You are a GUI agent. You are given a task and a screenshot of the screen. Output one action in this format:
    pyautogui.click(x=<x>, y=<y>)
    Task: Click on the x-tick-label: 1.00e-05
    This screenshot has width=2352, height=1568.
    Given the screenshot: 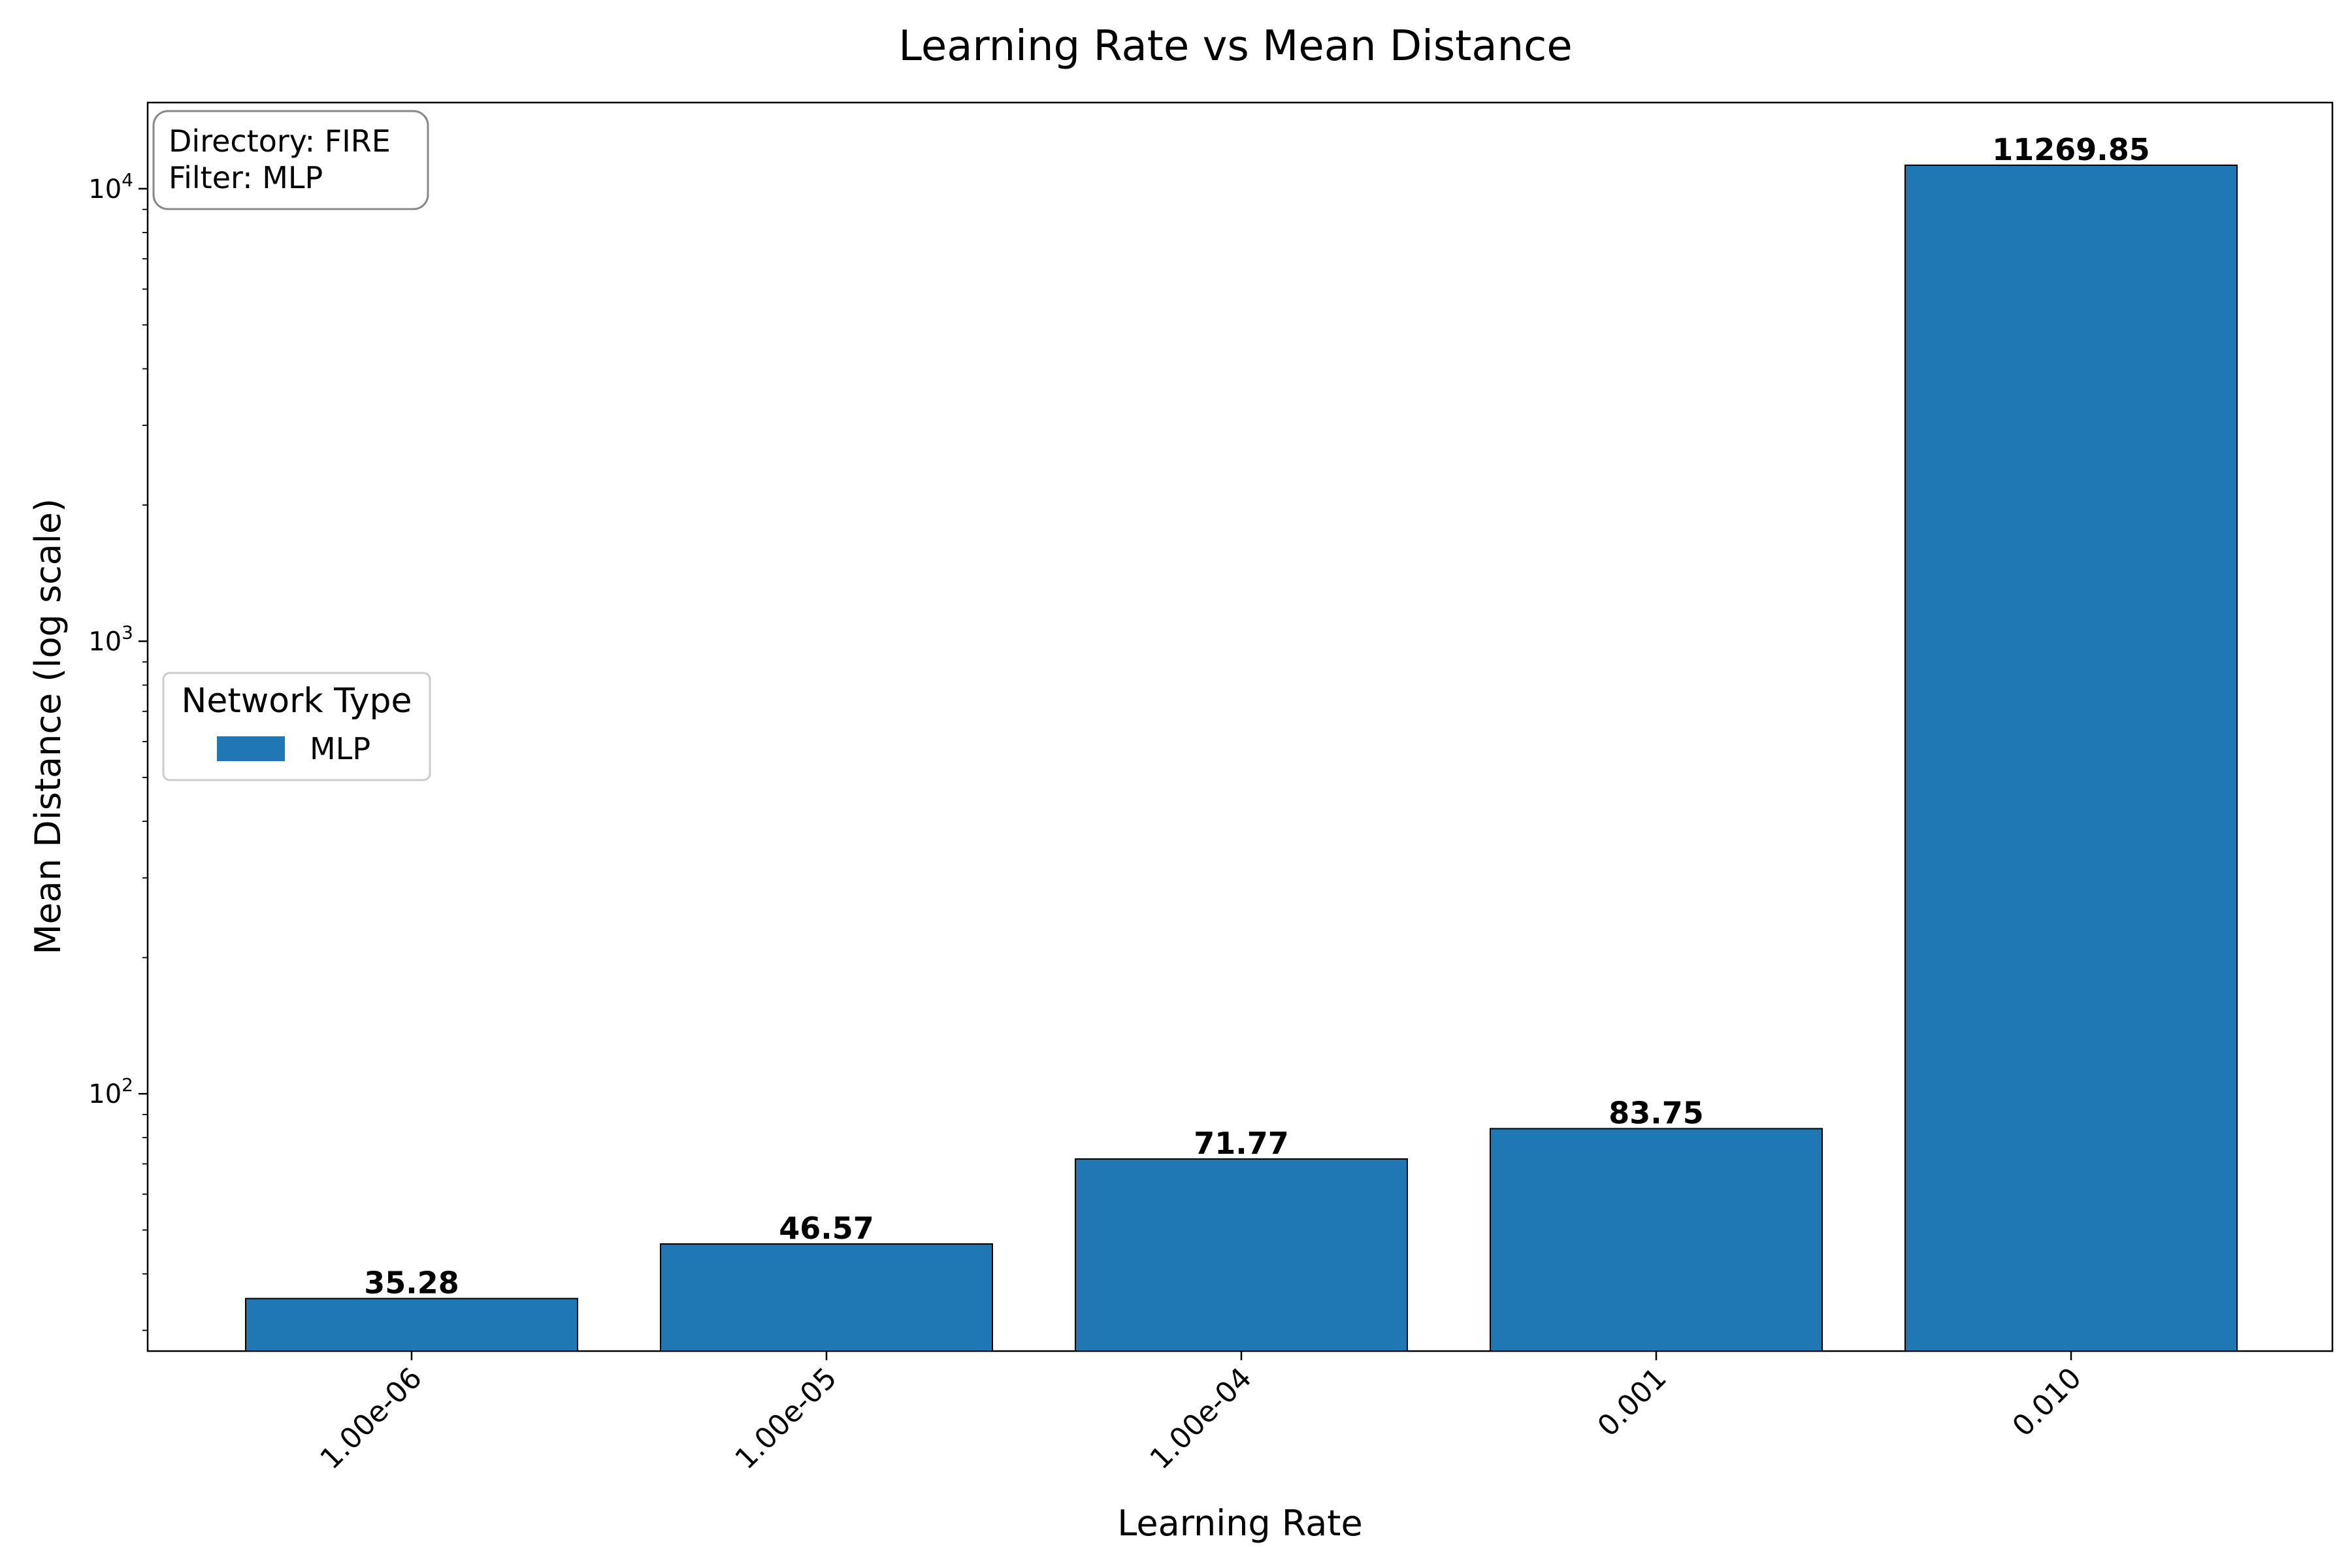 What is the action you would take?
    pyautogui.click(x=785, y=1419)
    